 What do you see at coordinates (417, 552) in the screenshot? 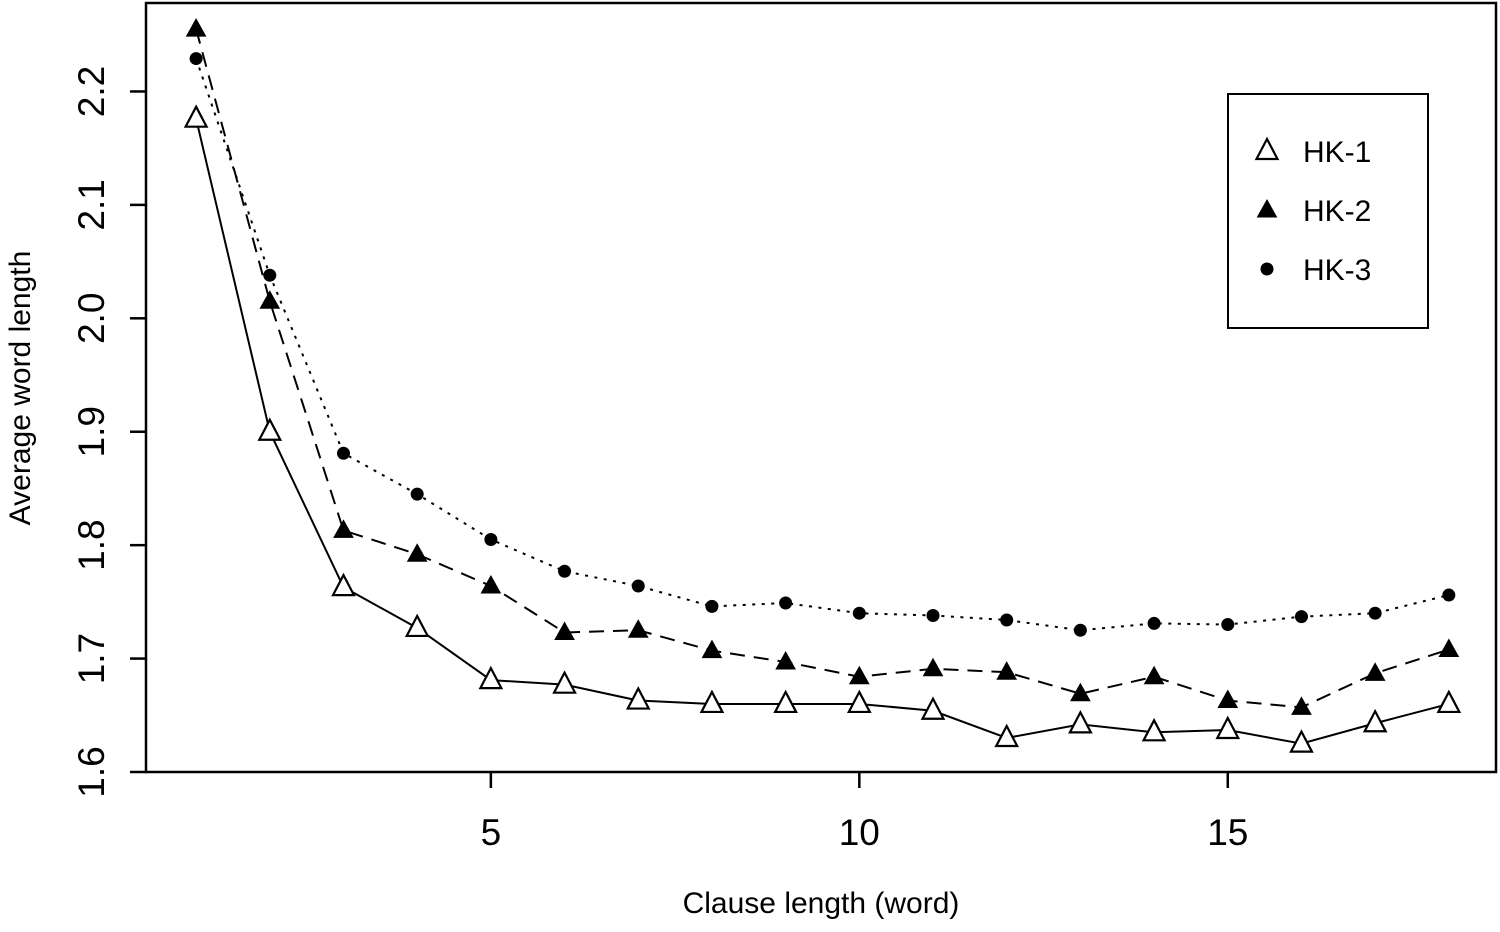
I see `data-point-hk-2-x4` at bounding box center [417, 552].